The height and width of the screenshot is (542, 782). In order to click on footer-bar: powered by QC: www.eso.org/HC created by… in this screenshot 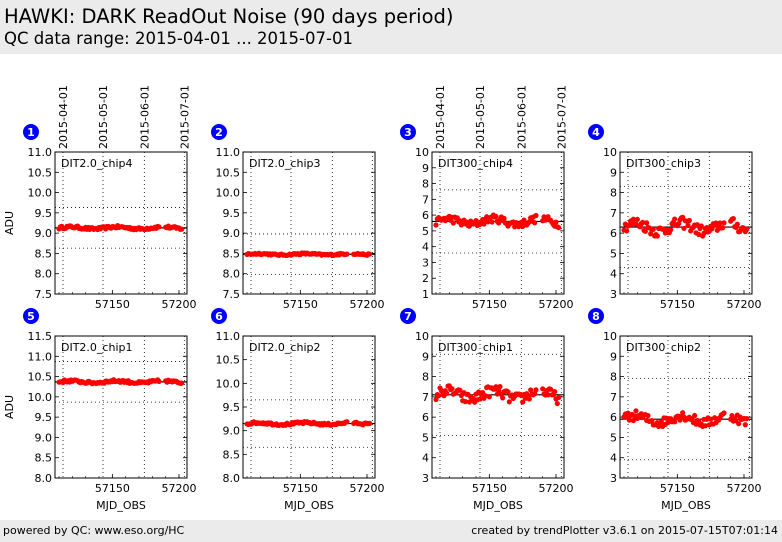, I will do `click(391, 531)`.